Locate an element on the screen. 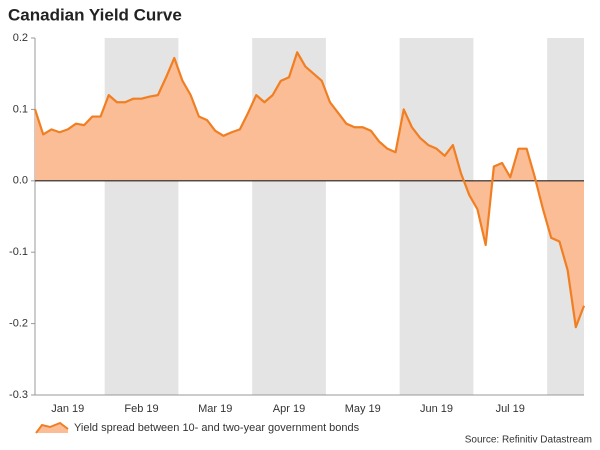  chart-title: Canadian Yield Curve is located at coordinates (95, 14).